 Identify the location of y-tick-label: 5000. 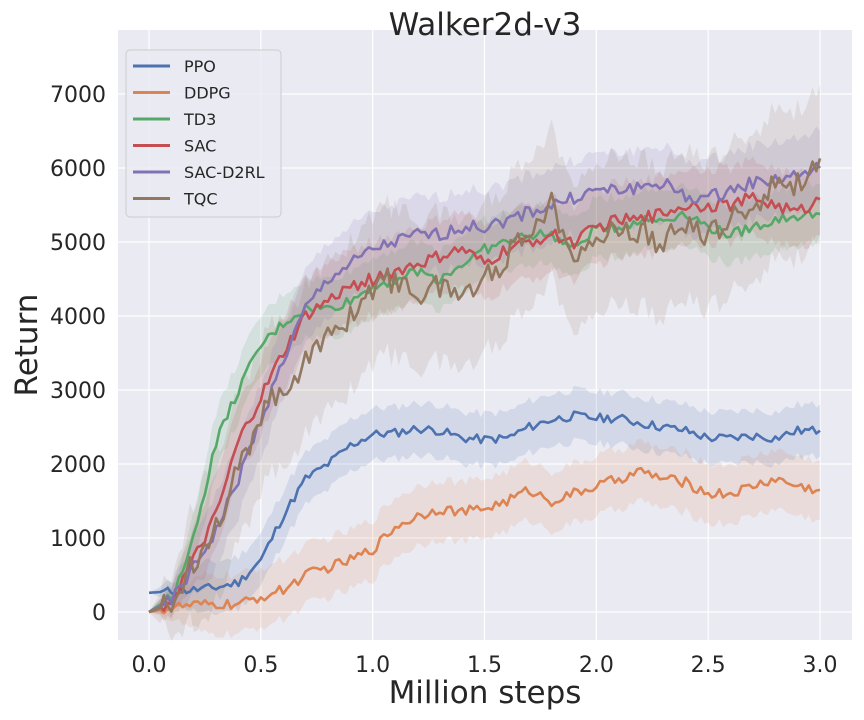
(78, 243).